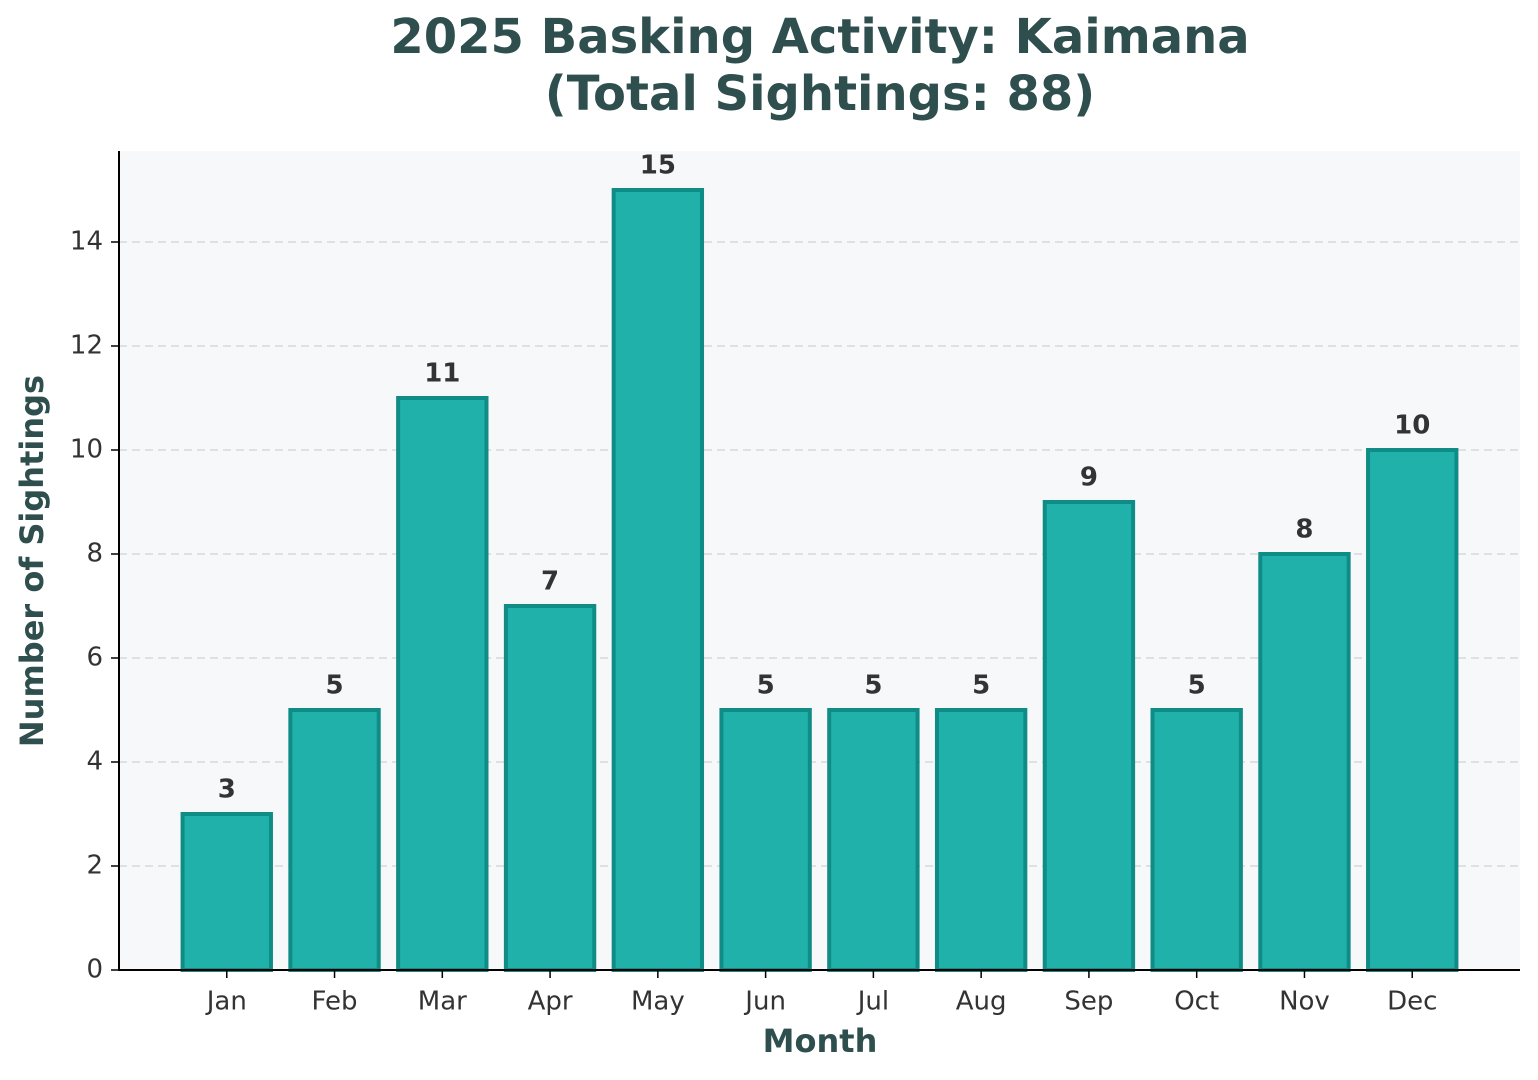 The height and width of the screenshot is (1080, 1538). I want to click on y-tick-label: 8, so click(94, 554).